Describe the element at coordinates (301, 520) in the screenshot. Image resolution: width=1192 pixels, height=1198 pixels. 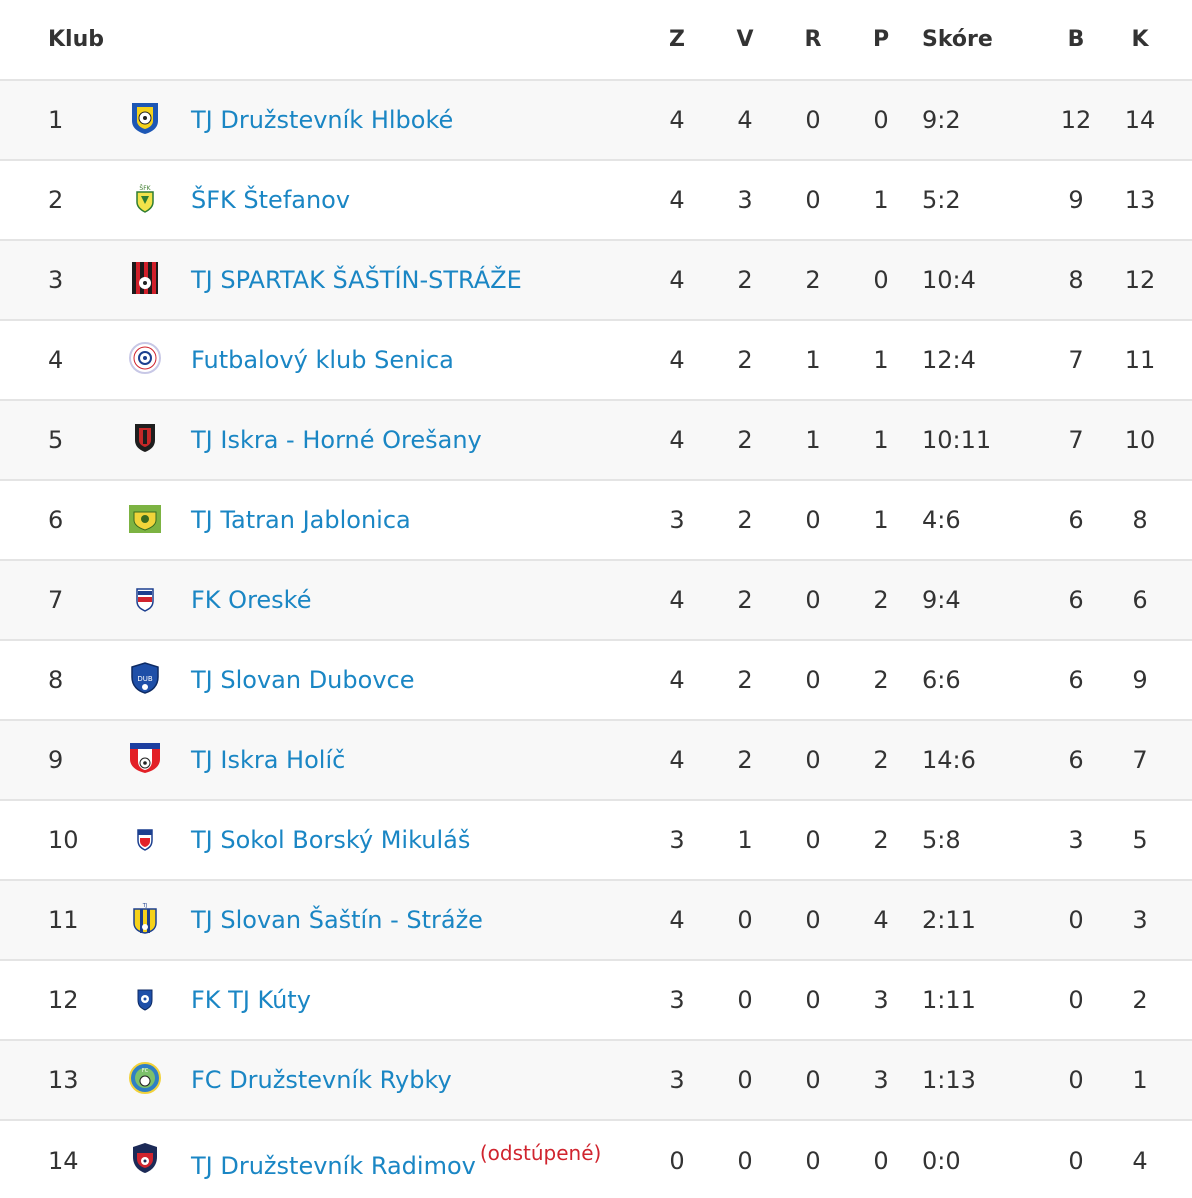
I see `club-link: TJ Tatran Jablonica` at that location.